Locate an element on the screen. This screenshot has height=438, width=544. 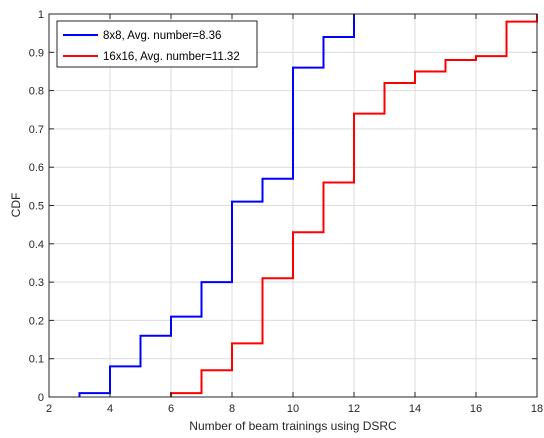
x-axis-label: Number of beam trainings using DSRC is located at coordinates (293, 426).